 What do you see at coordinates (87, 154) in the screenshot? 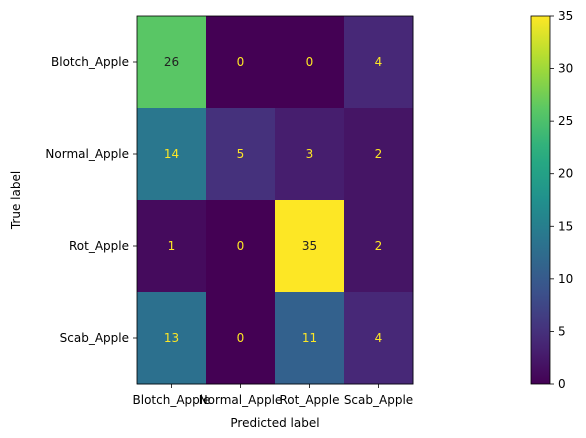
I see `y-tick-label: Normal_Apple` at bounding box center [87, 154].